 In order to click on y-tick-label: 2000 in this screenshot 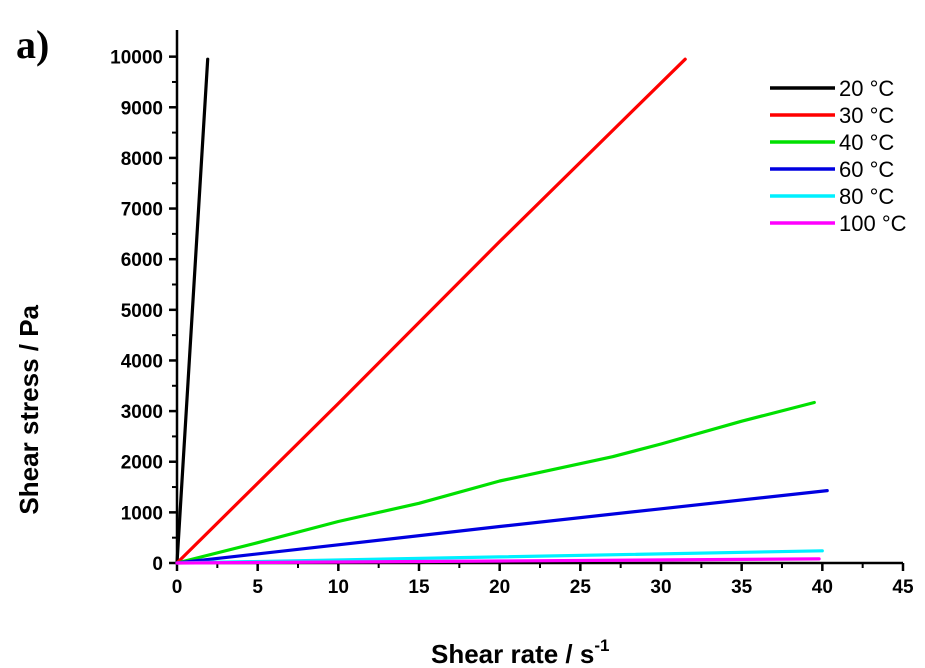, I will do `click(142, 463)`.